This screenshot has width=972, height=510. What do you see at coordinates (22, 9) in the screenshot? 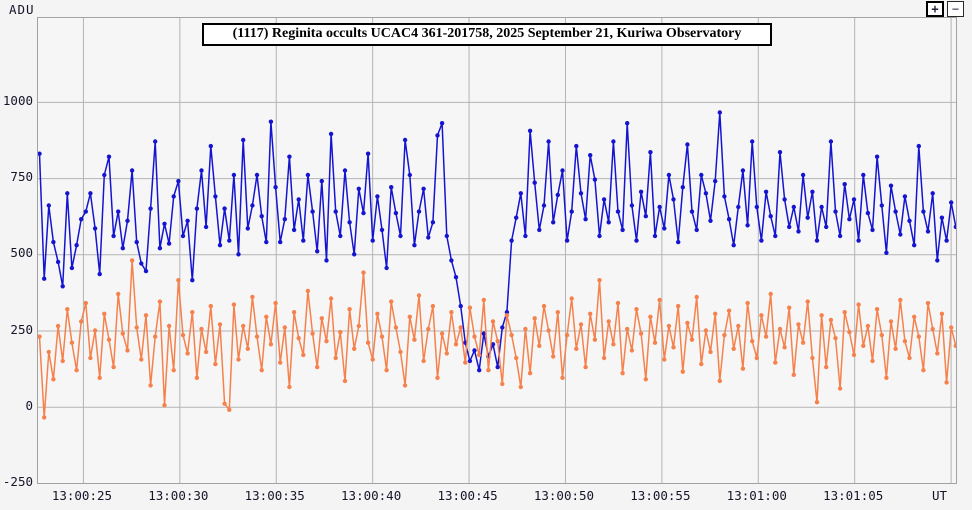
I see `y-axis-unit-label: ADU` at bounding box center [22, 9].